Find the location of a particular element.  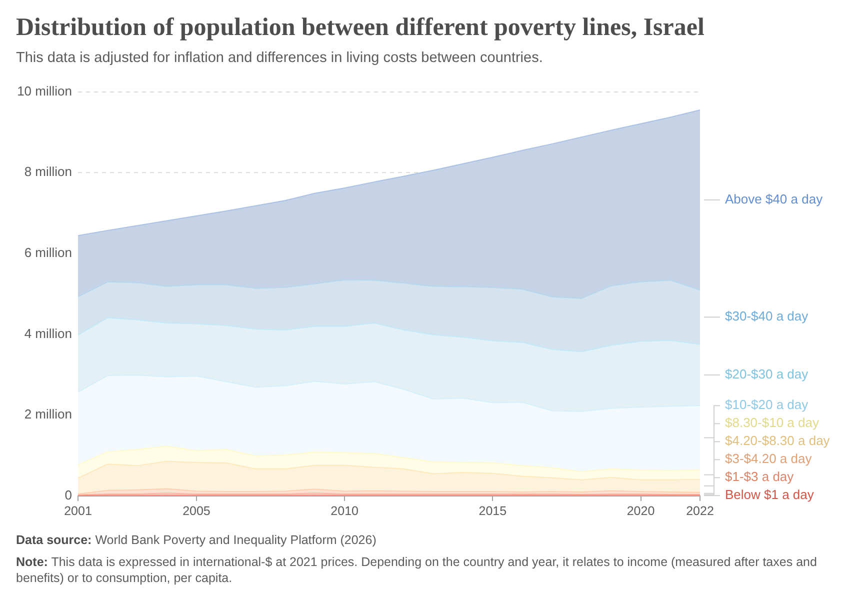

series-label: $20-$30 a day is located at coordinates (767, 374).